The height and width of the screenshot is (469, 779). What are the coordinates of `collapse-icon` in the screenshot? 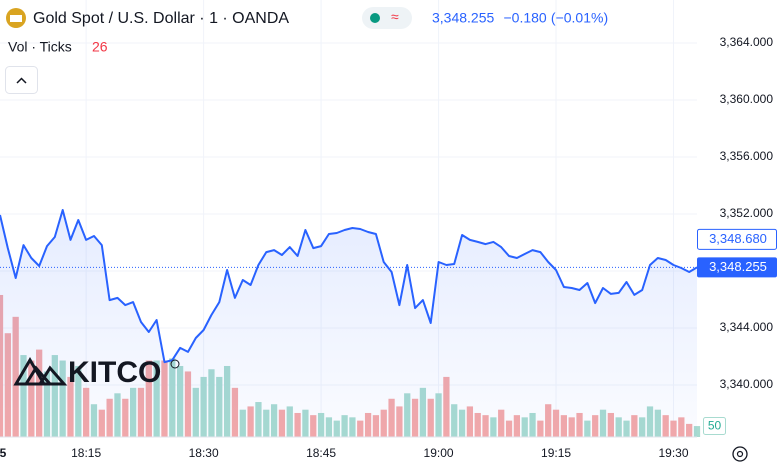 It's located at (21, 80).